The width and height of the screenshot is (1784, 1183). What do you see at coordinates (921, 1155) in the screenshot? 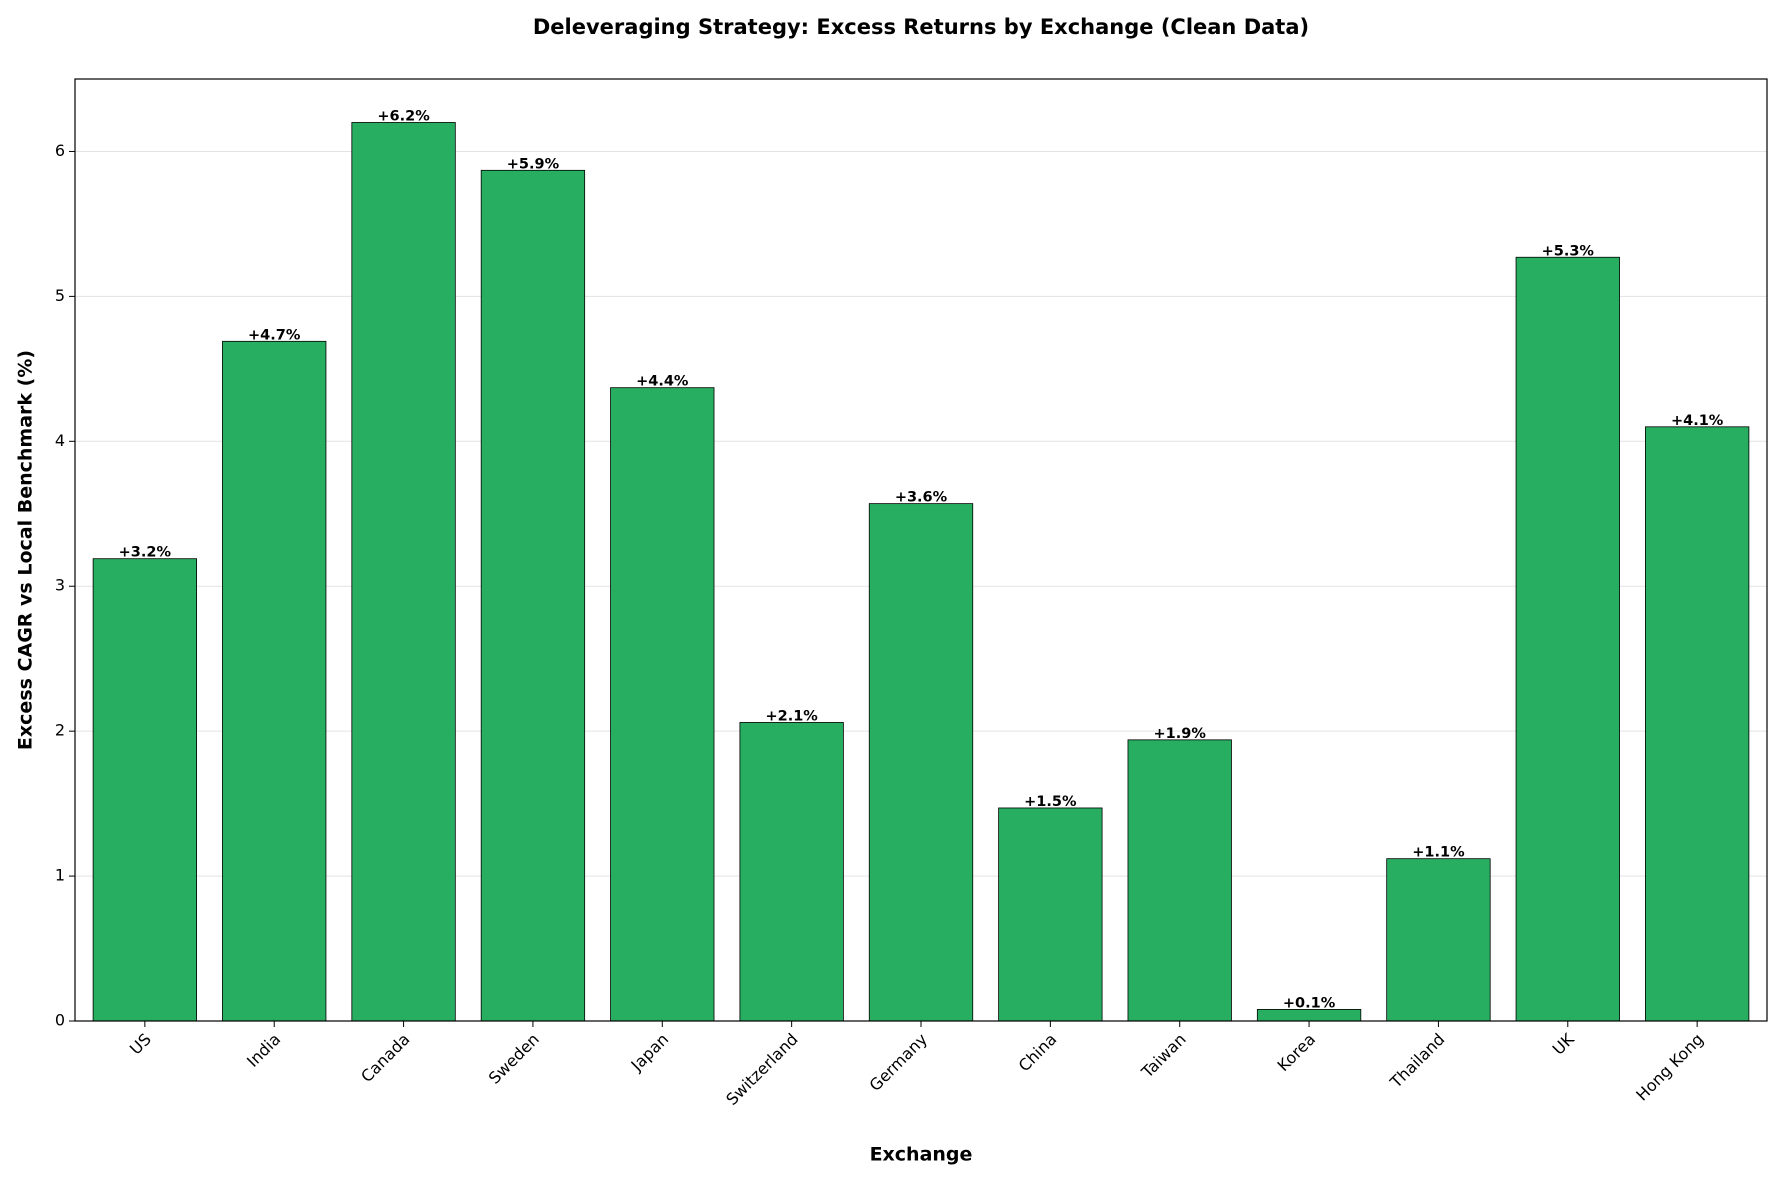
I see `x-axis-label: Exchange` at bounding box center [921, 1155].